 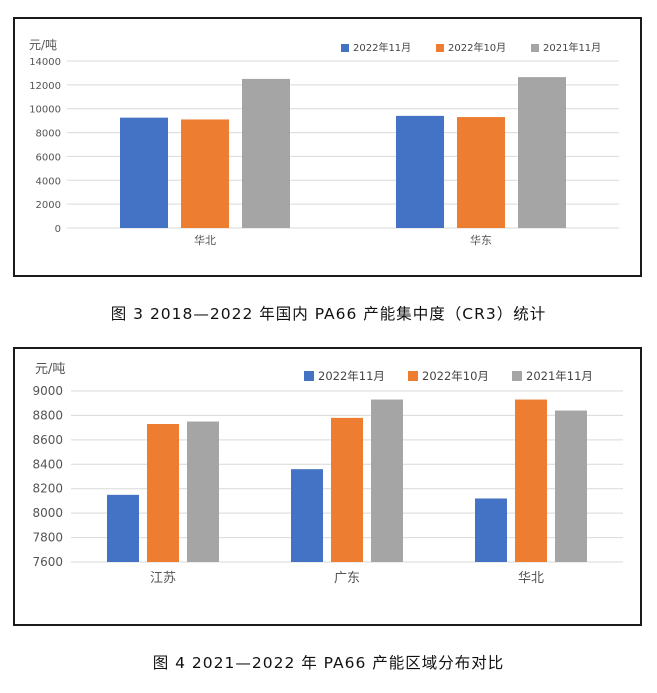 I want to click on y-tick-label: 9000, so click(x=47, y=391).